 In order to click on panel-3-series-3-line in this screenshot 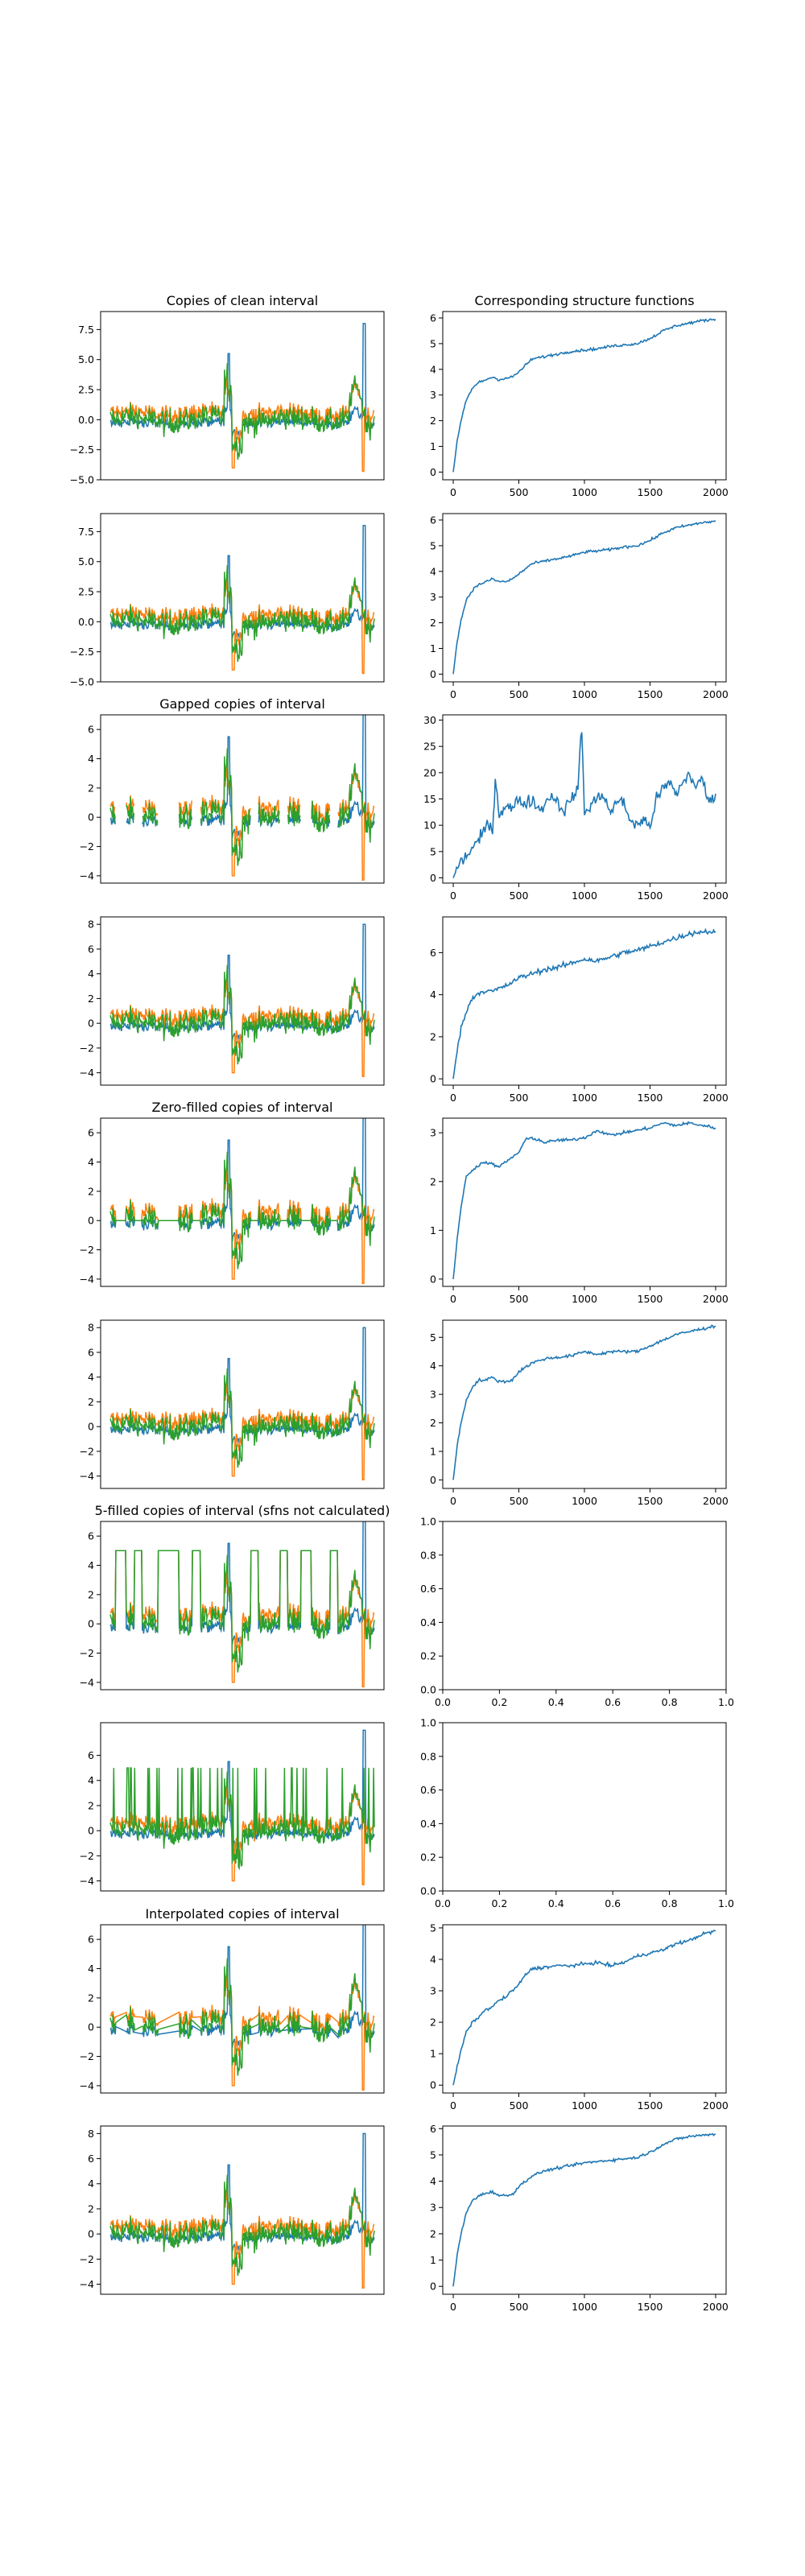, I will do `click(242, 614)`.